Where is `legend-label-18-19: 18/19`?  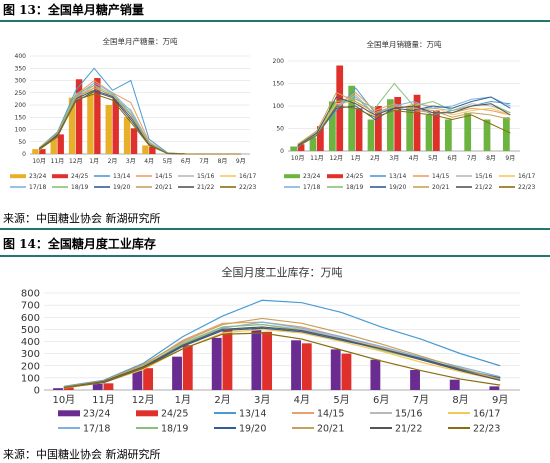 legend-label-18-19: 18/19 is located at coordinates (79, 187).